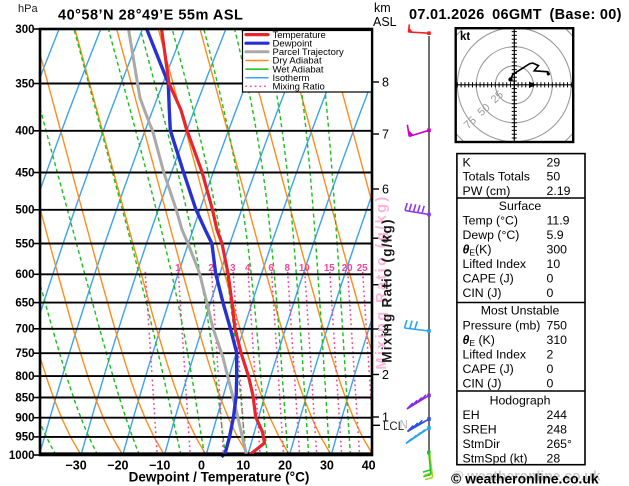  Describe the element at coordinates (329, 268) in the screenshot. I see `svg-text: 15` at that location.